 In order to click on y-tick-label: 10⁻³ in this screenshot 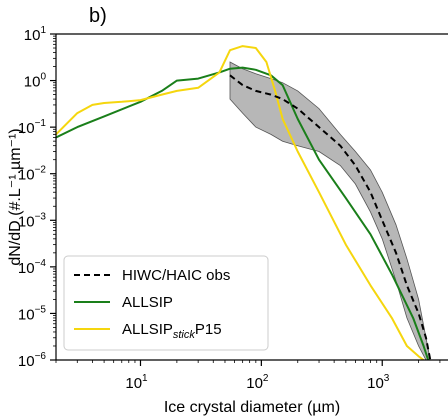, I will do `click(32, 220)`.